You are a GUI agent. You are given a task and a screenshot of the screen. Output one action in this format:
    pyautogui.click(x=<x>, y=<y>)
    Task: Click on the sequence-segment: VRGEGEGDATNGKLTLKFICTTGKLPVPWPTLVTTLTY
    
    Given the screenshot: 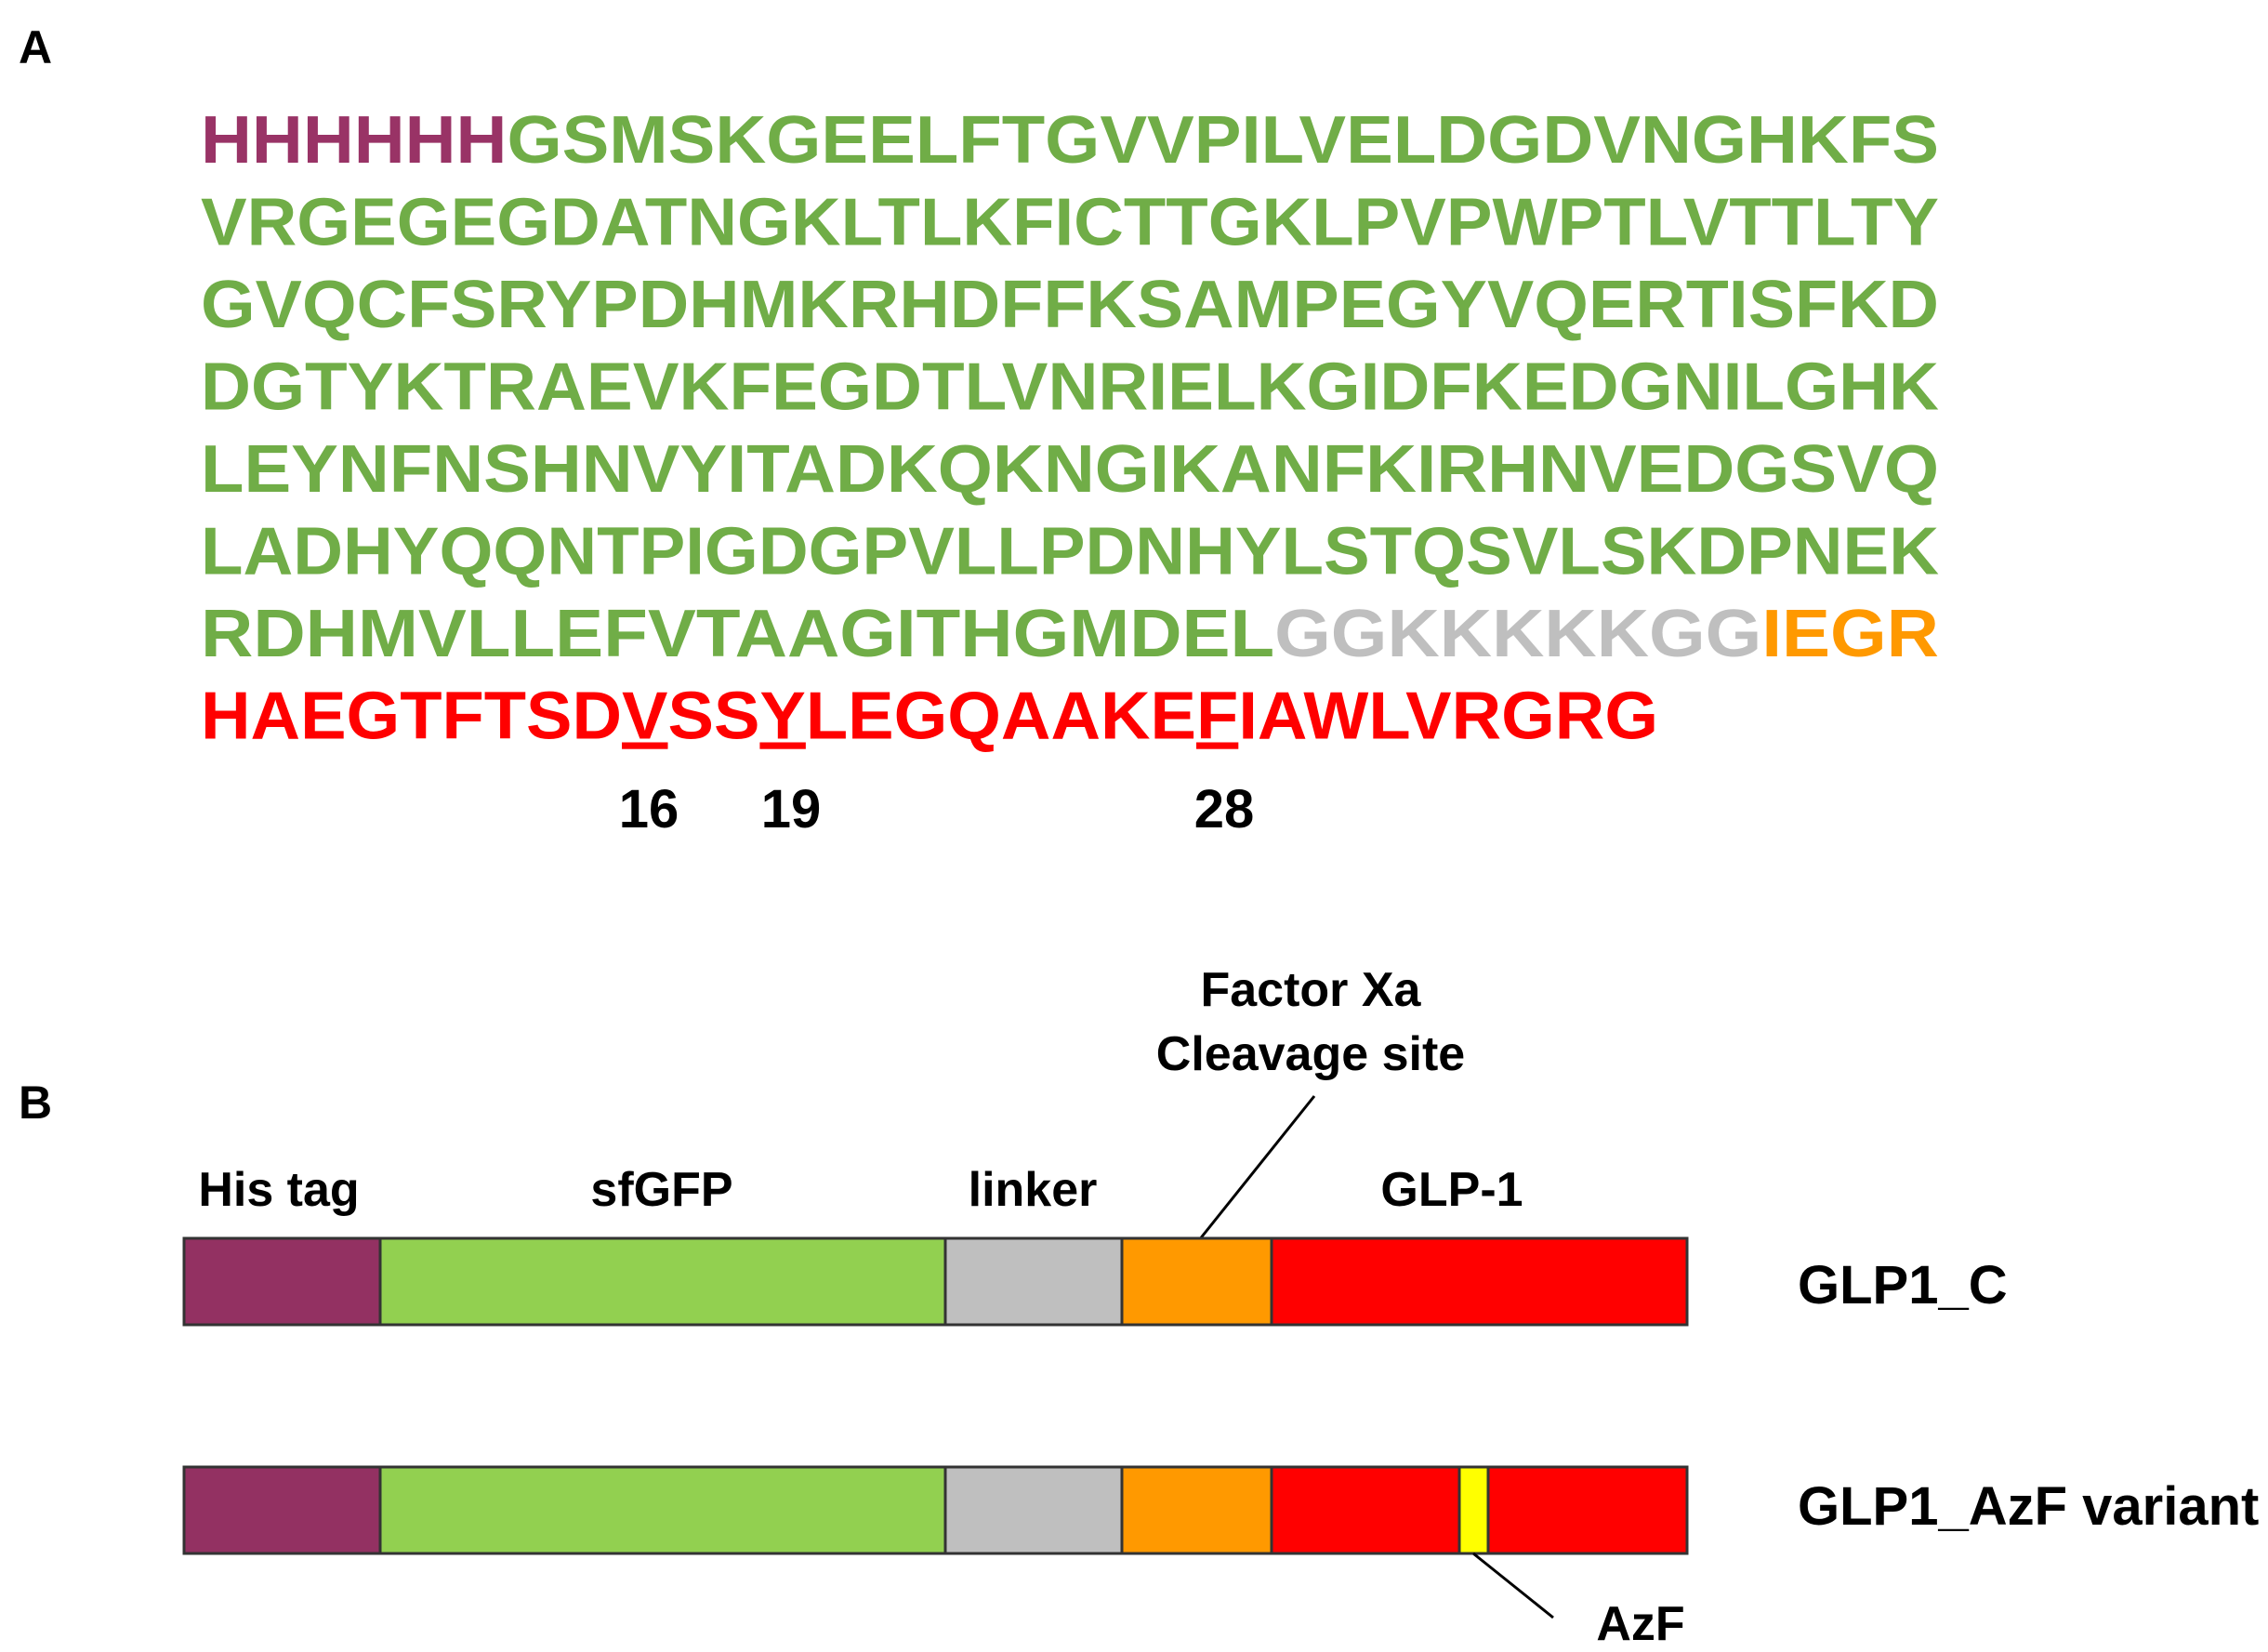 What is the action you would take?
    pyautogui.click(x=1070, y=223)
    